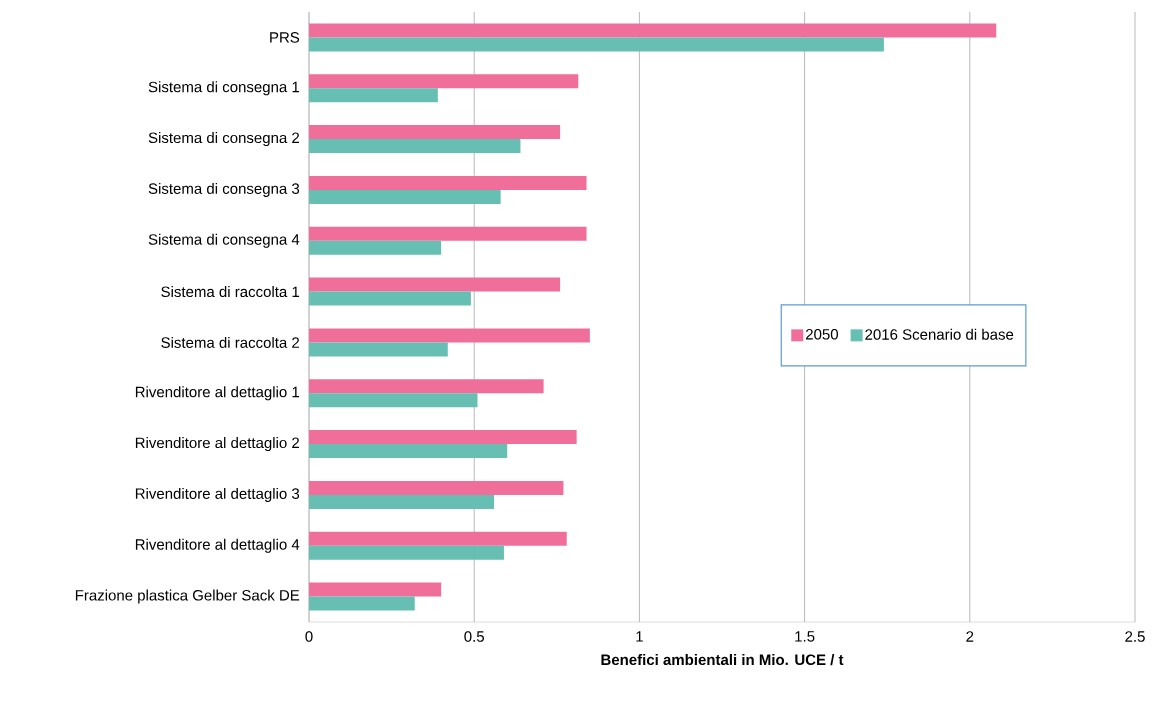  Describe the element at coordinates (639, 636) in the screenshot. I see `x-tick-label: 1` at that location.